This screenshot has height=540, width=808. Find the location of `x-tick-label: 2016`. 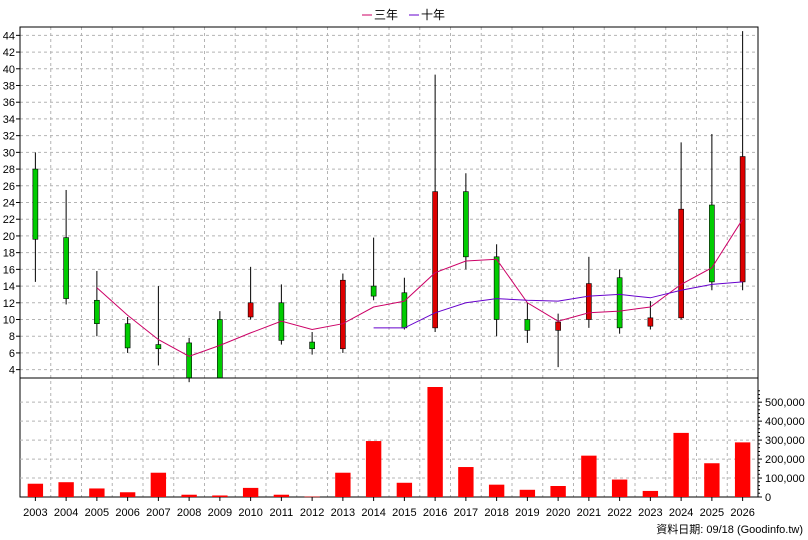

x-tick-label: 2016 is located at coordinates (435, 513).